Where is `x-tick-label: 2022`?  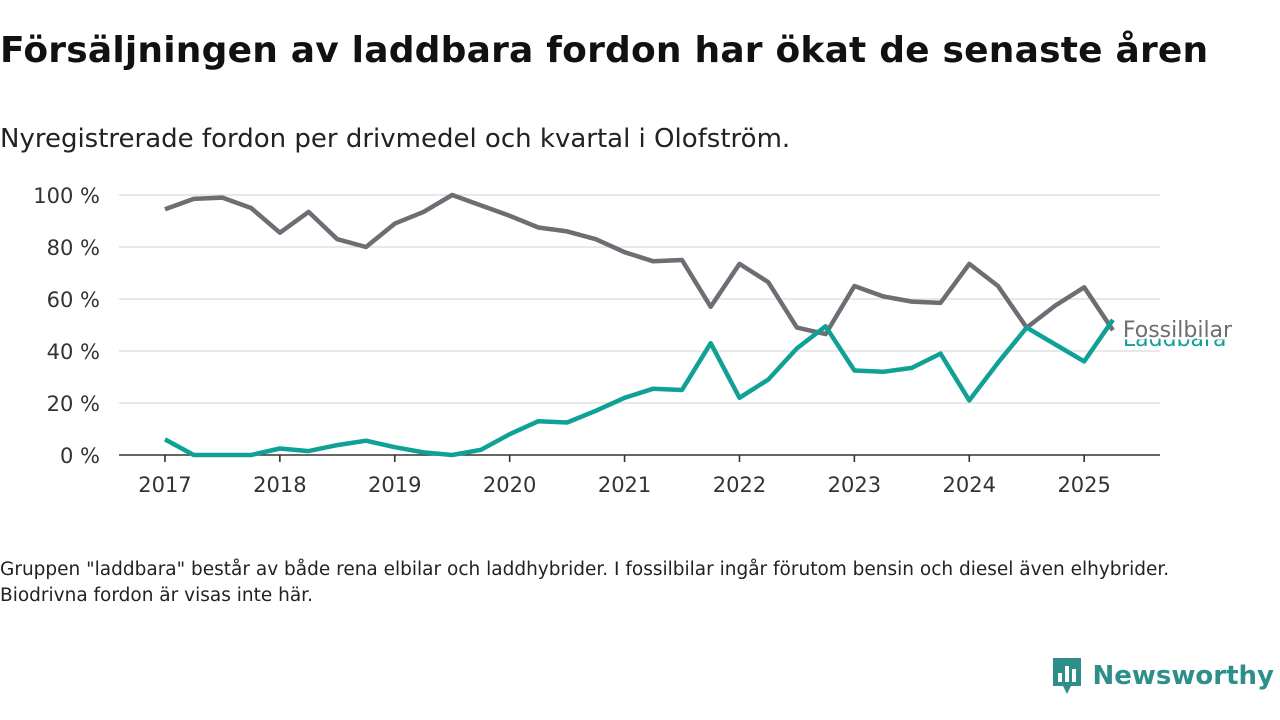
x-tick-label: 2022 is located at coordinates (739, 485).